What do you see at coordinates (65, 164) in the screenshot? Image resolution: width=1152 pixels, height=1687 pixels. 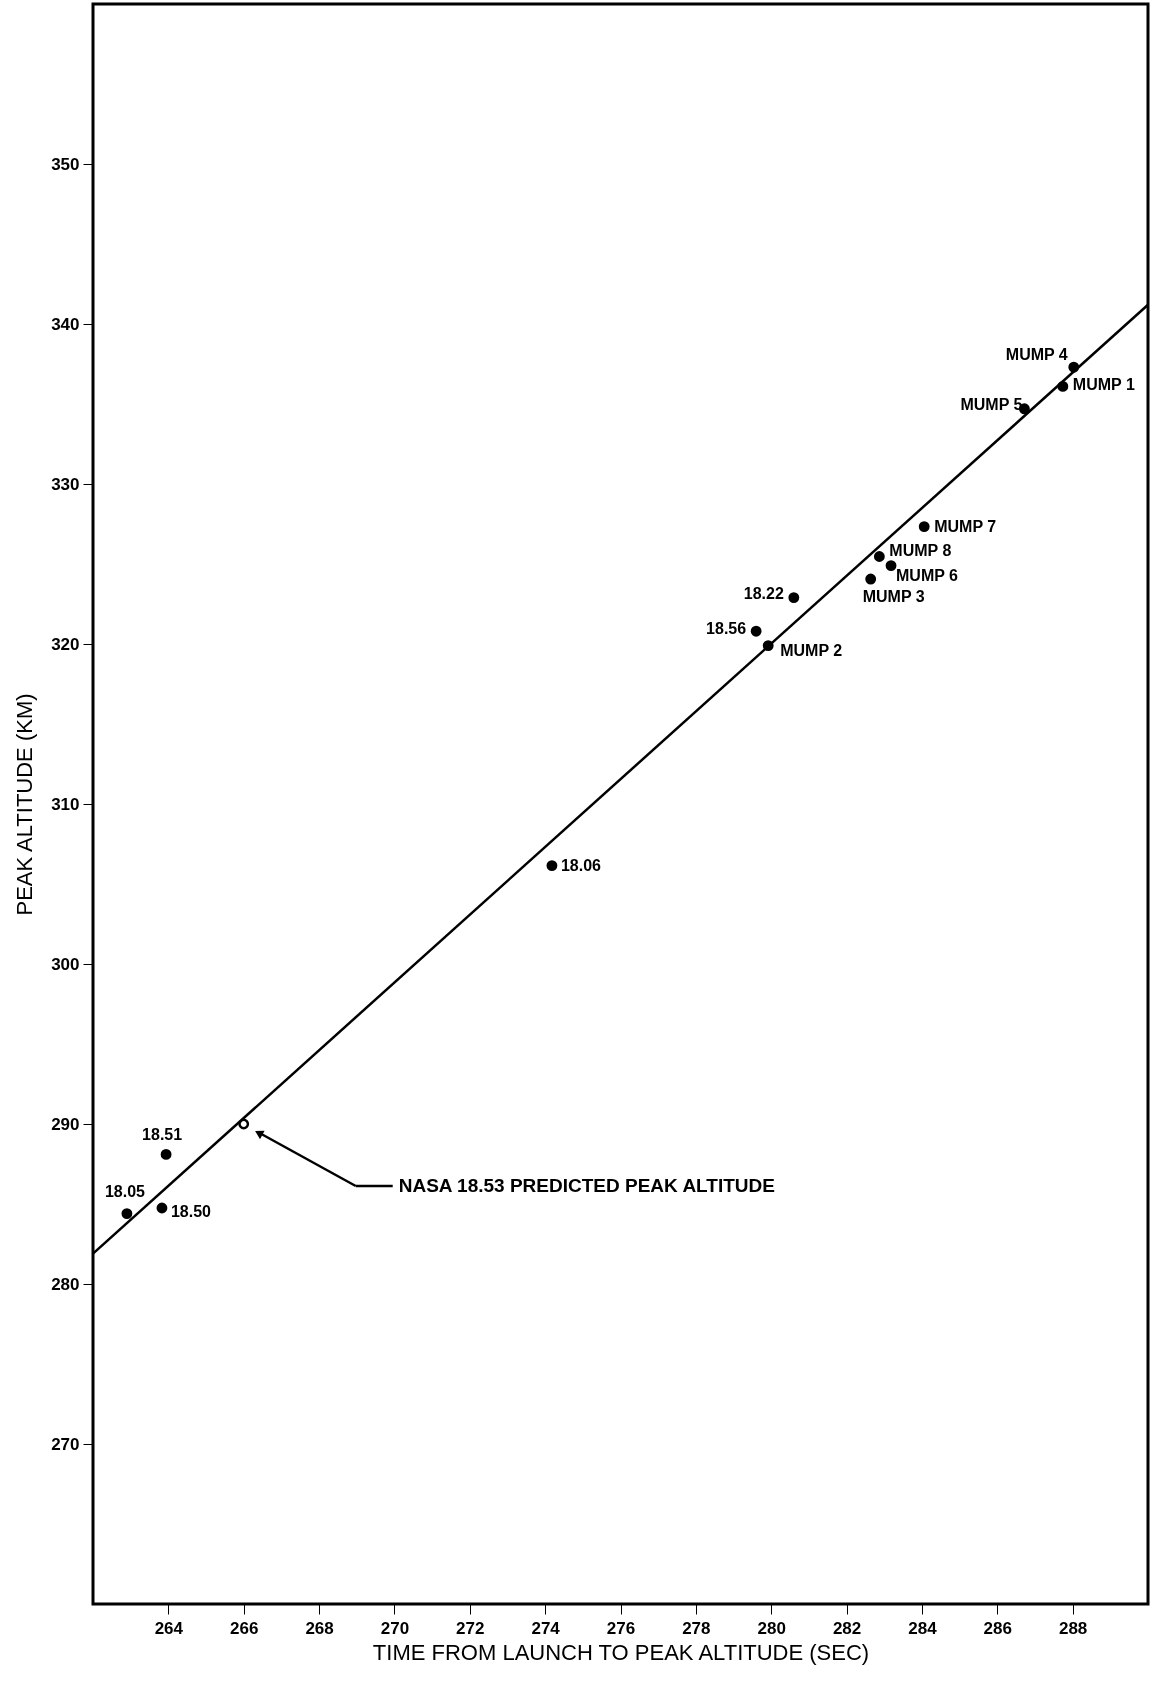 I see `y-tick-label: 350` at bounding box center [65, 164].